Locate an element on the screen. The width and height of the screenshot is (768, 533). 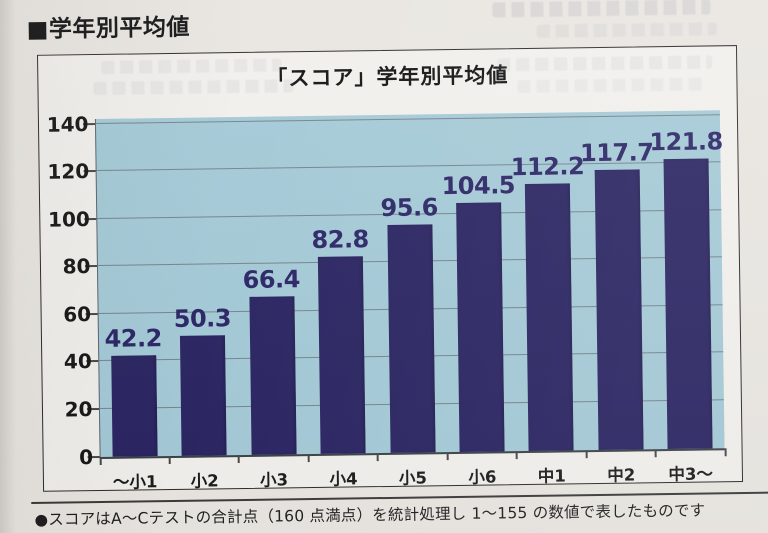
bar-value-label: 82.8 is located at coordinates (340, 239).